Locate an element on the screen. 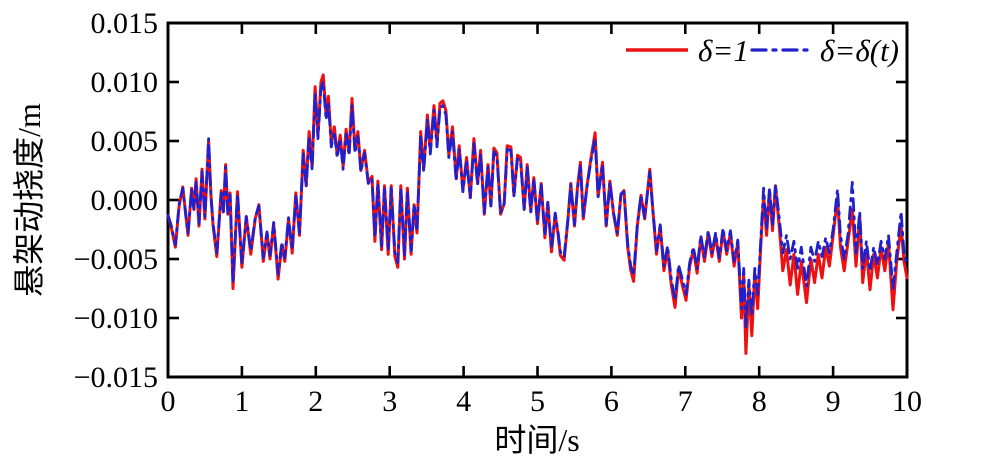  y-tick-label: 0.015 is located at coordinates (125, 23).